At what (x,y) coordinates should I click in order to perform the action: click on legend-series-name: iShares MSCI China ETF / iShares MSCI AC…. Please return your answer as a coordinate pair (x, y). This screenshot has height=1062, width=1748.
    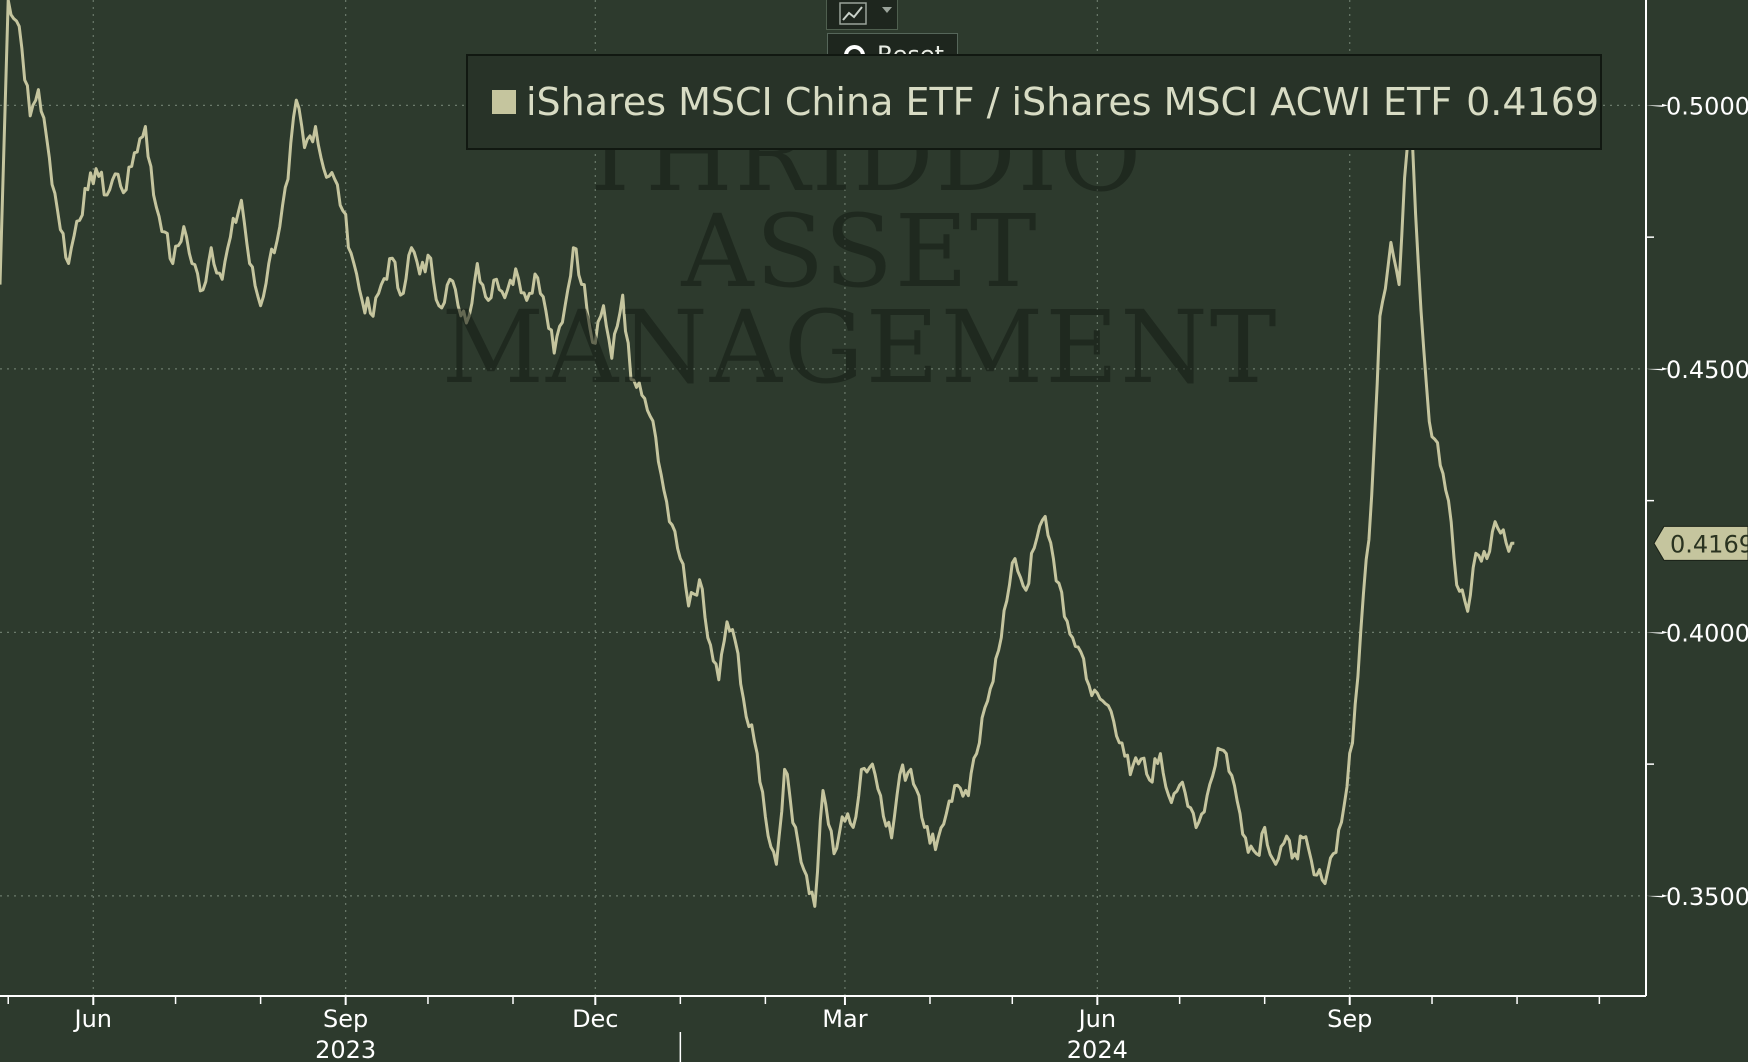
    Looking at the image, I should click on (989, 102).